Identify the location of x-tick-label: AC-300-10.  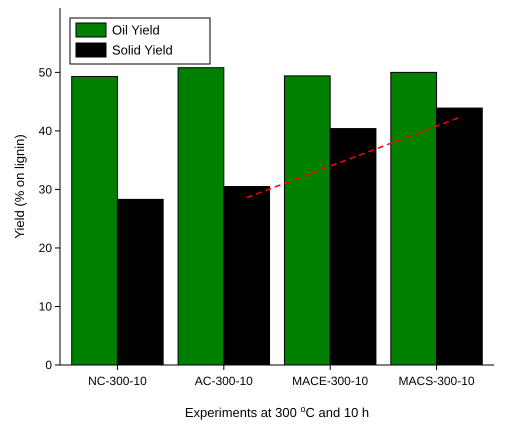
(224, 381).